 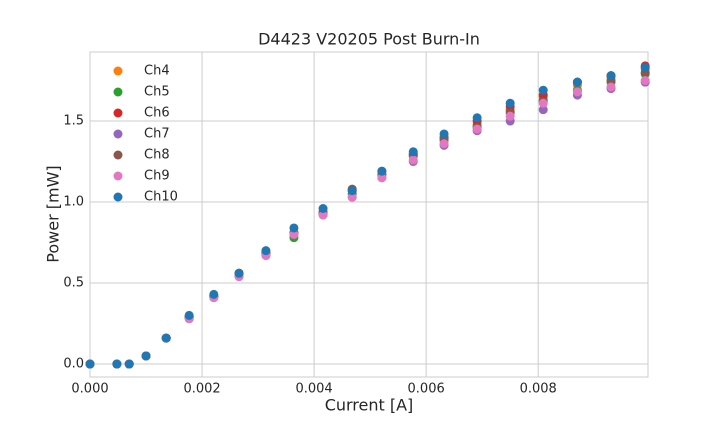 What do you see at coordinates (313, 389) in the screenshot?
I see `x-tick-label: 0.004` at bounding box center [313, 389].